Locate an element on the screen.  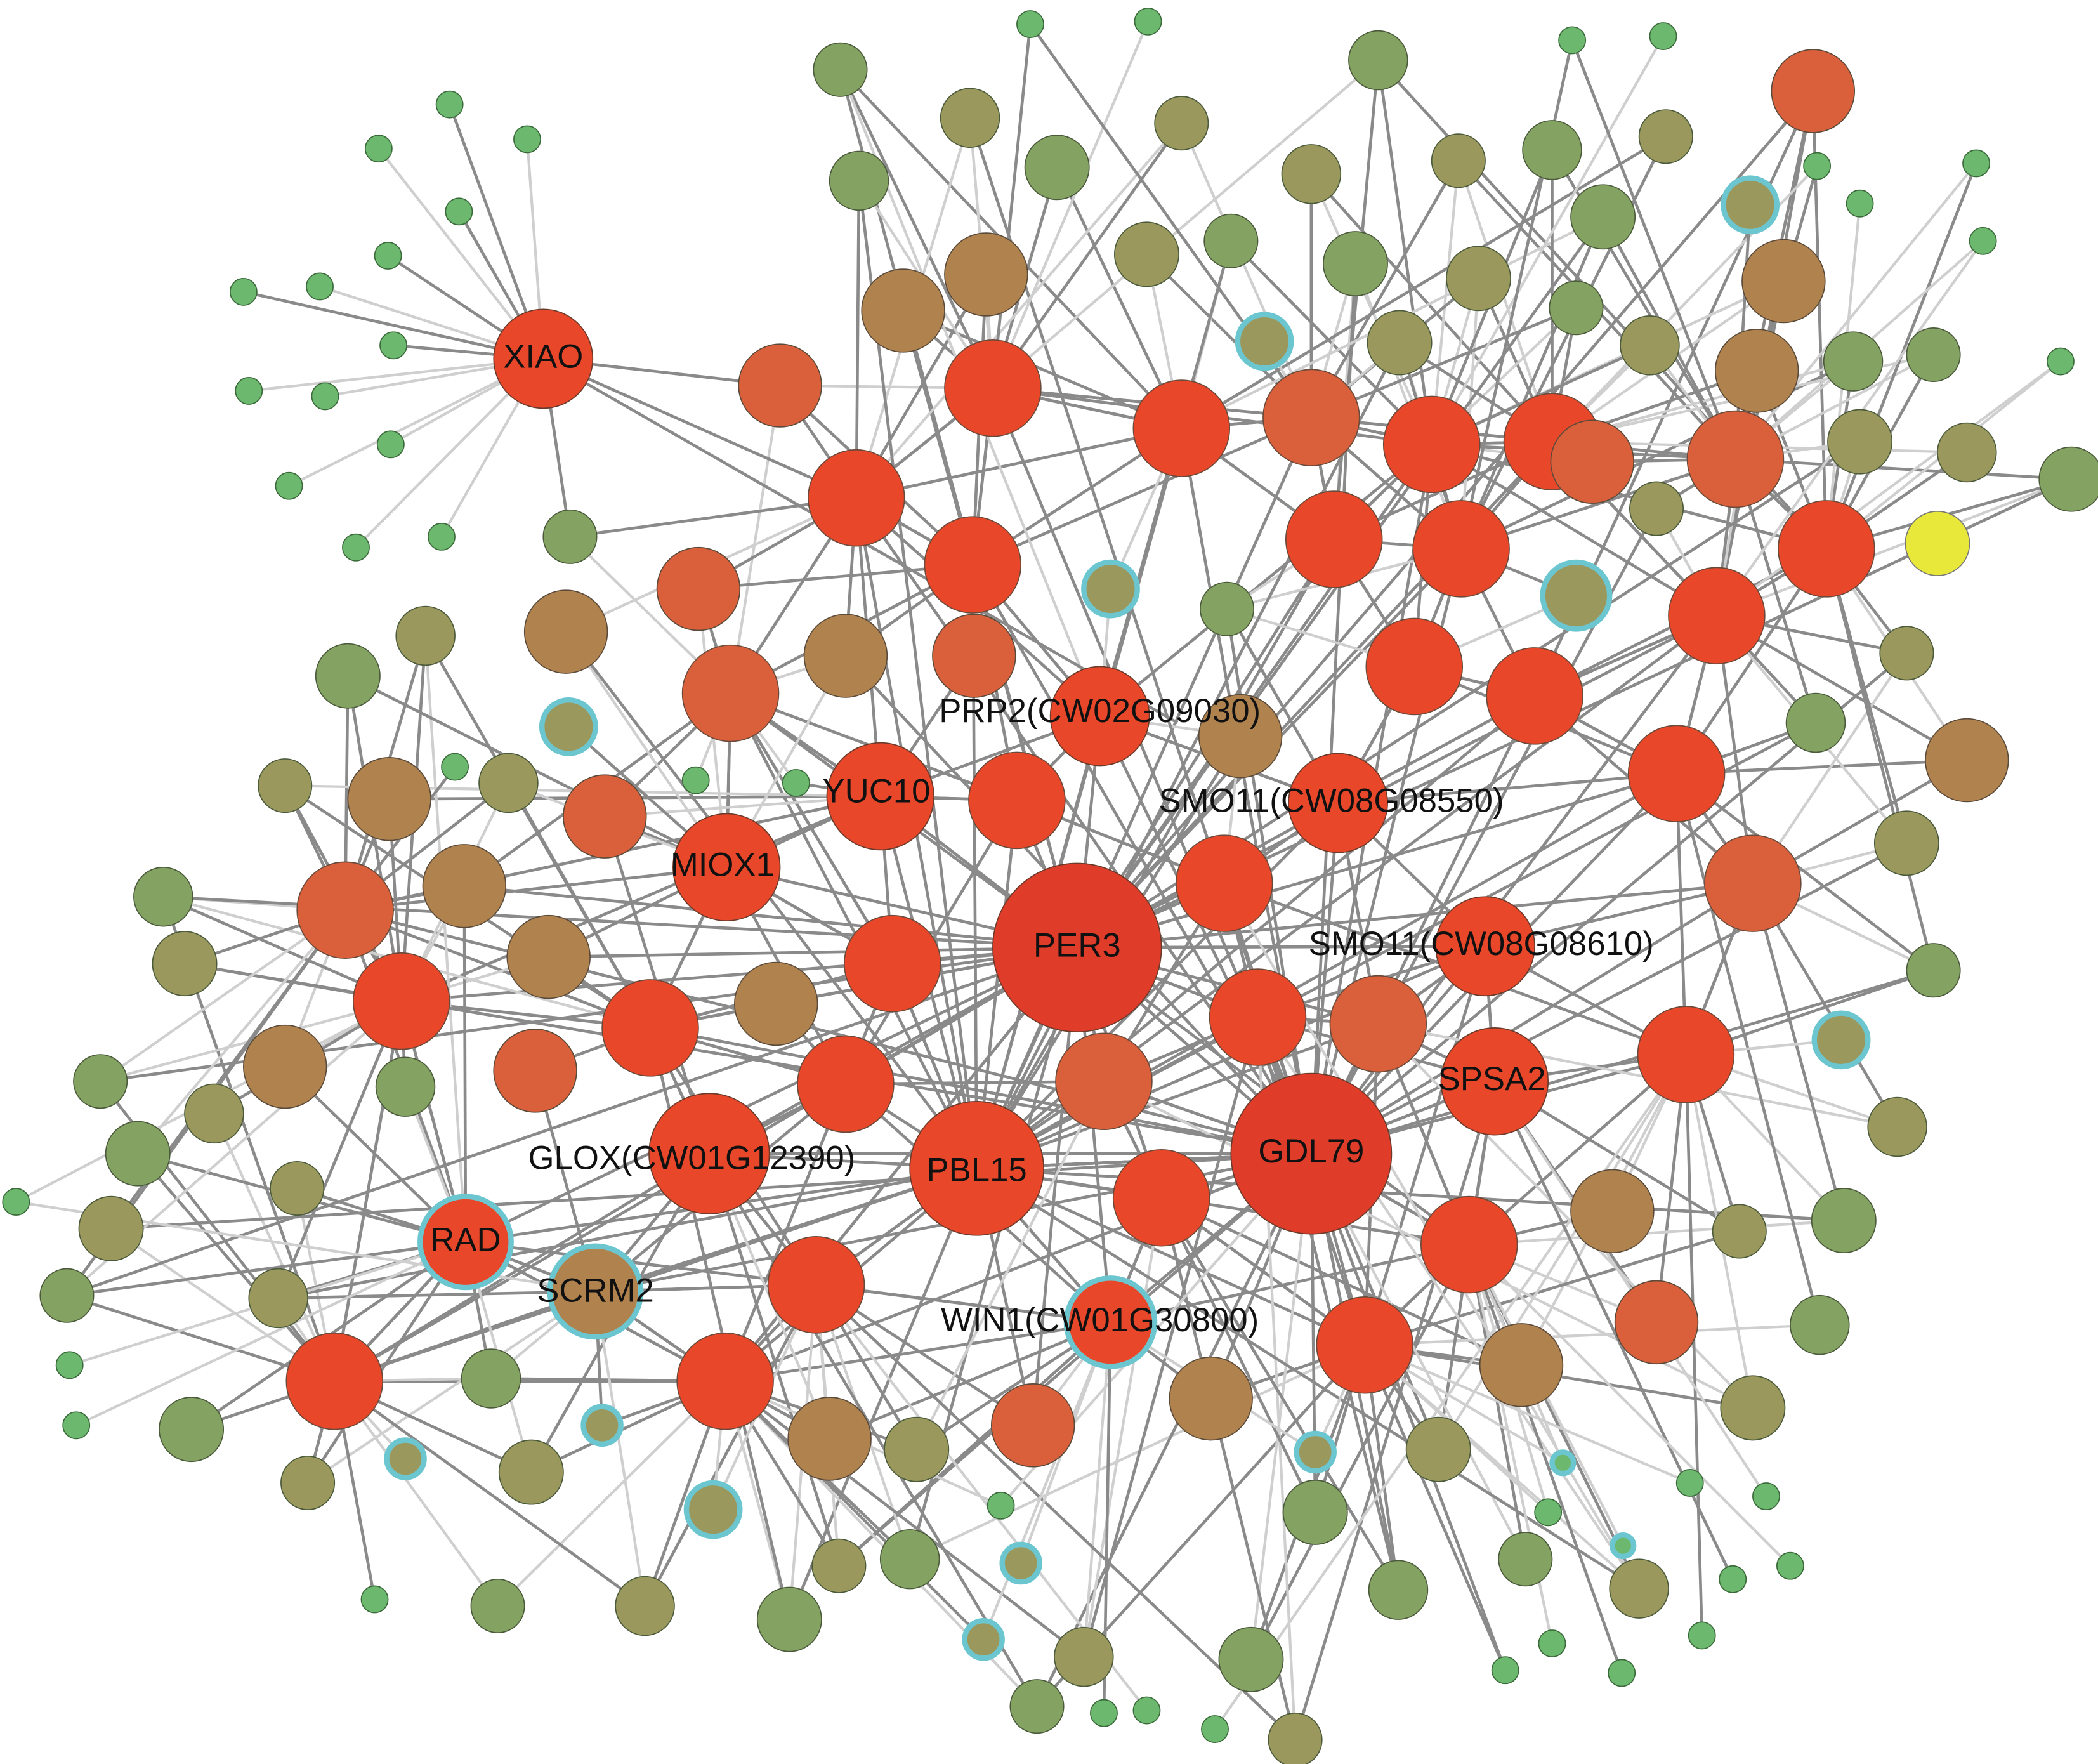
node-label: WIN1(CW01G30800) is located at coordinates (1100, 1320).